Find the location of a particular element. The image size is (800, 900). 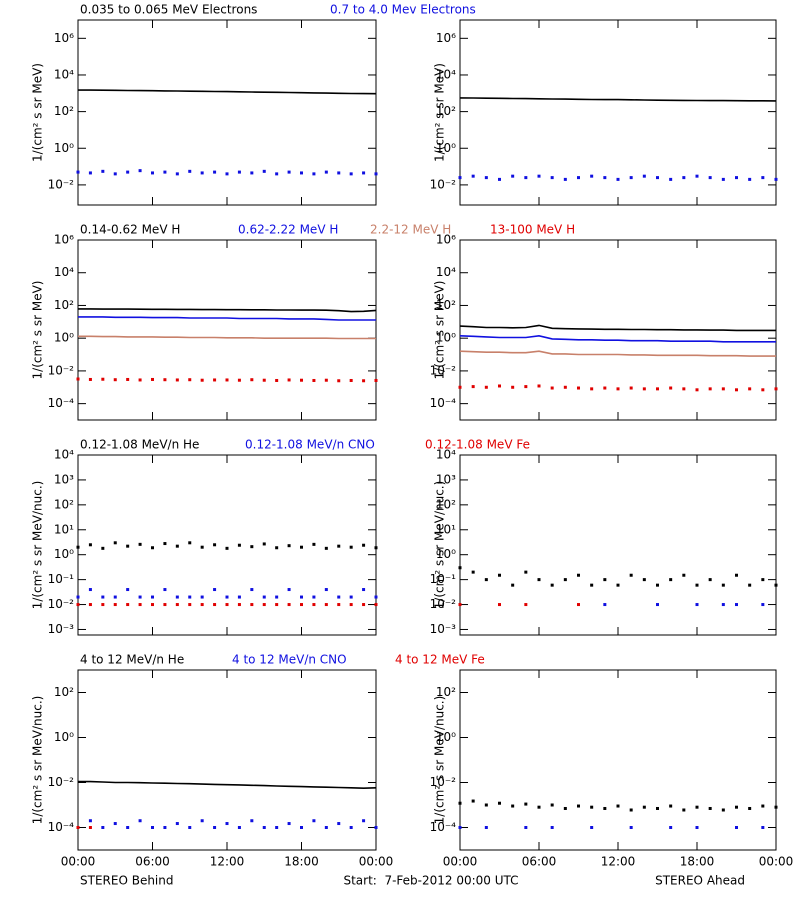

series-line is located at coordinates (227, 92).